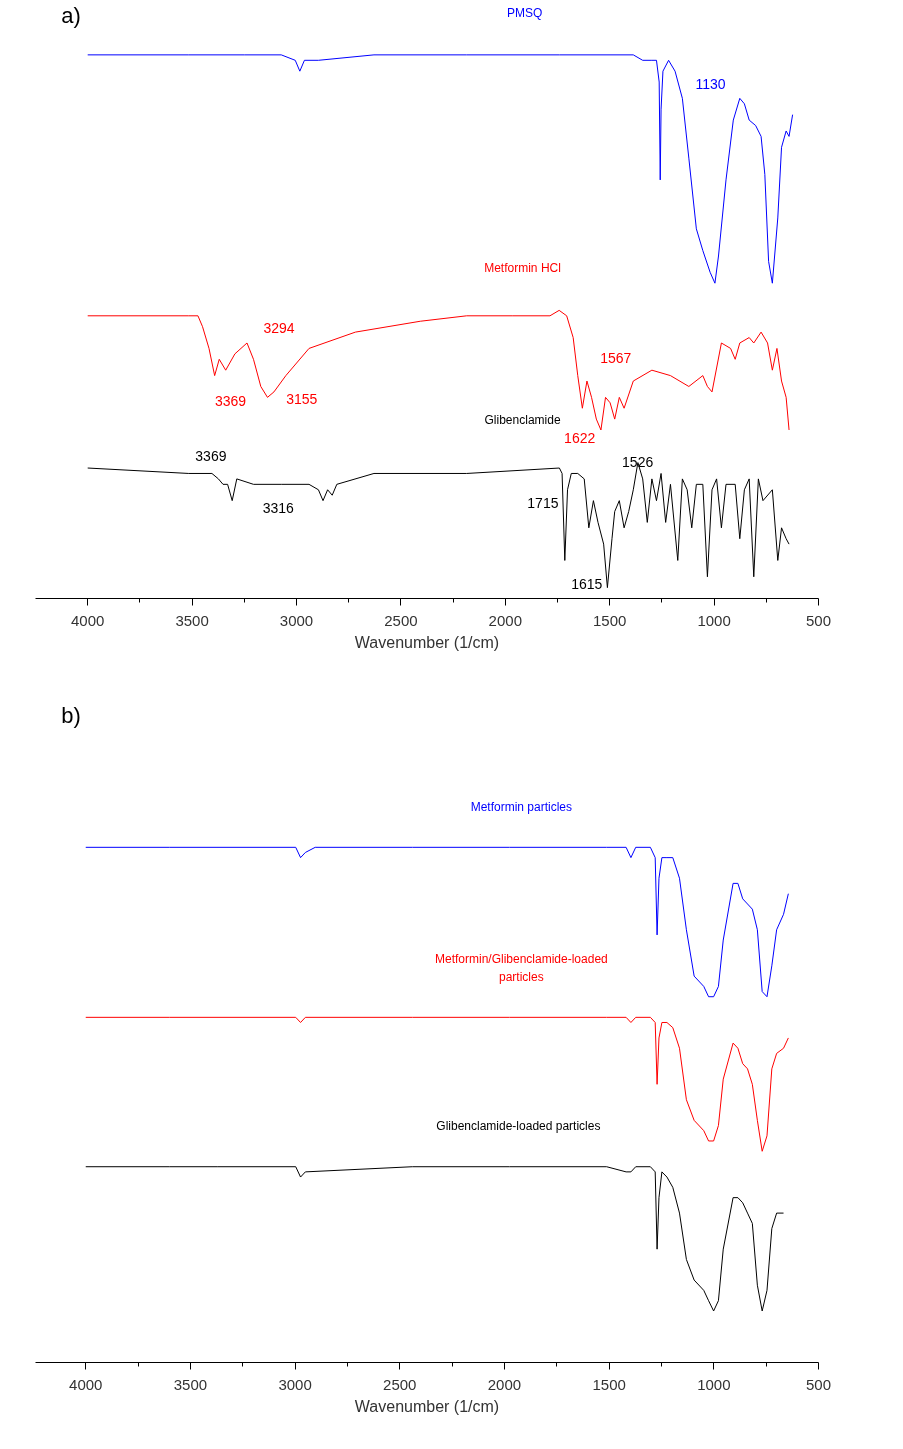 This screenshot has width=903, height=1449. I want to click on text: Metformin particles, so click(521, 806).